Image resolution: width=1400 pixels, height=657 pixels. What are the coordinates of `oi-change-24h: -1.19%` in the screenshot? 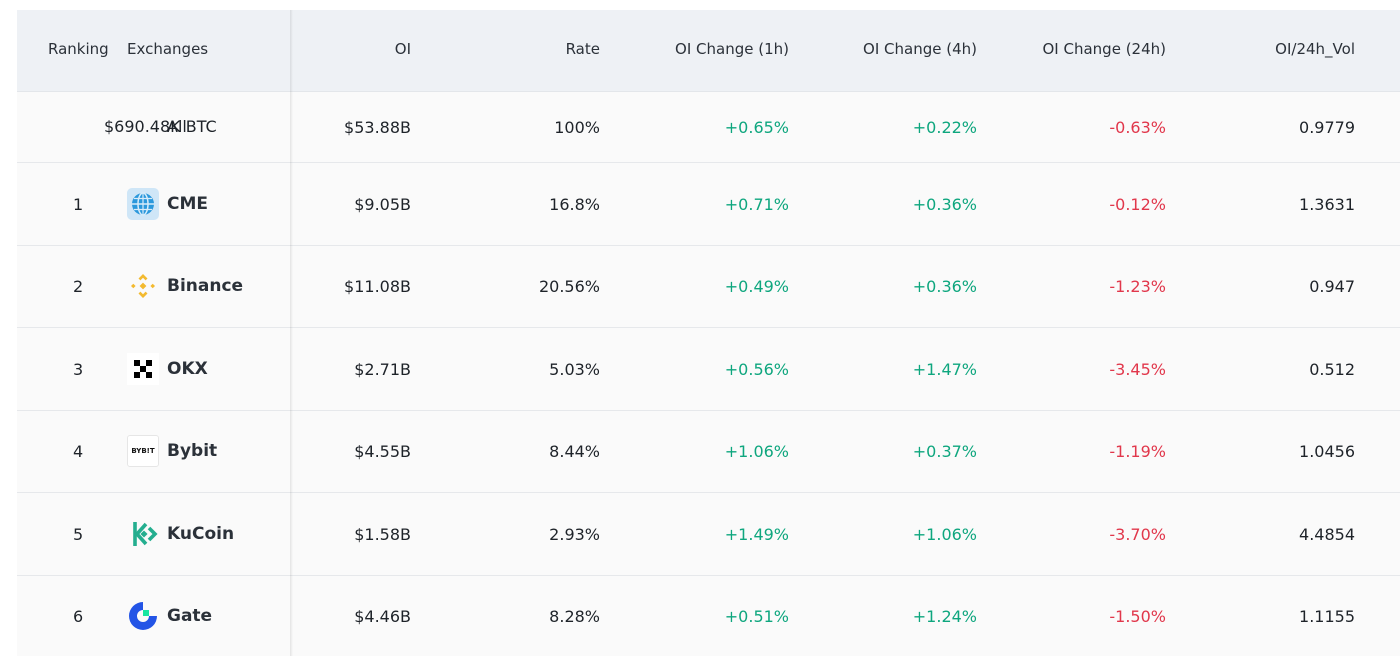 It's located at (1137, 451).